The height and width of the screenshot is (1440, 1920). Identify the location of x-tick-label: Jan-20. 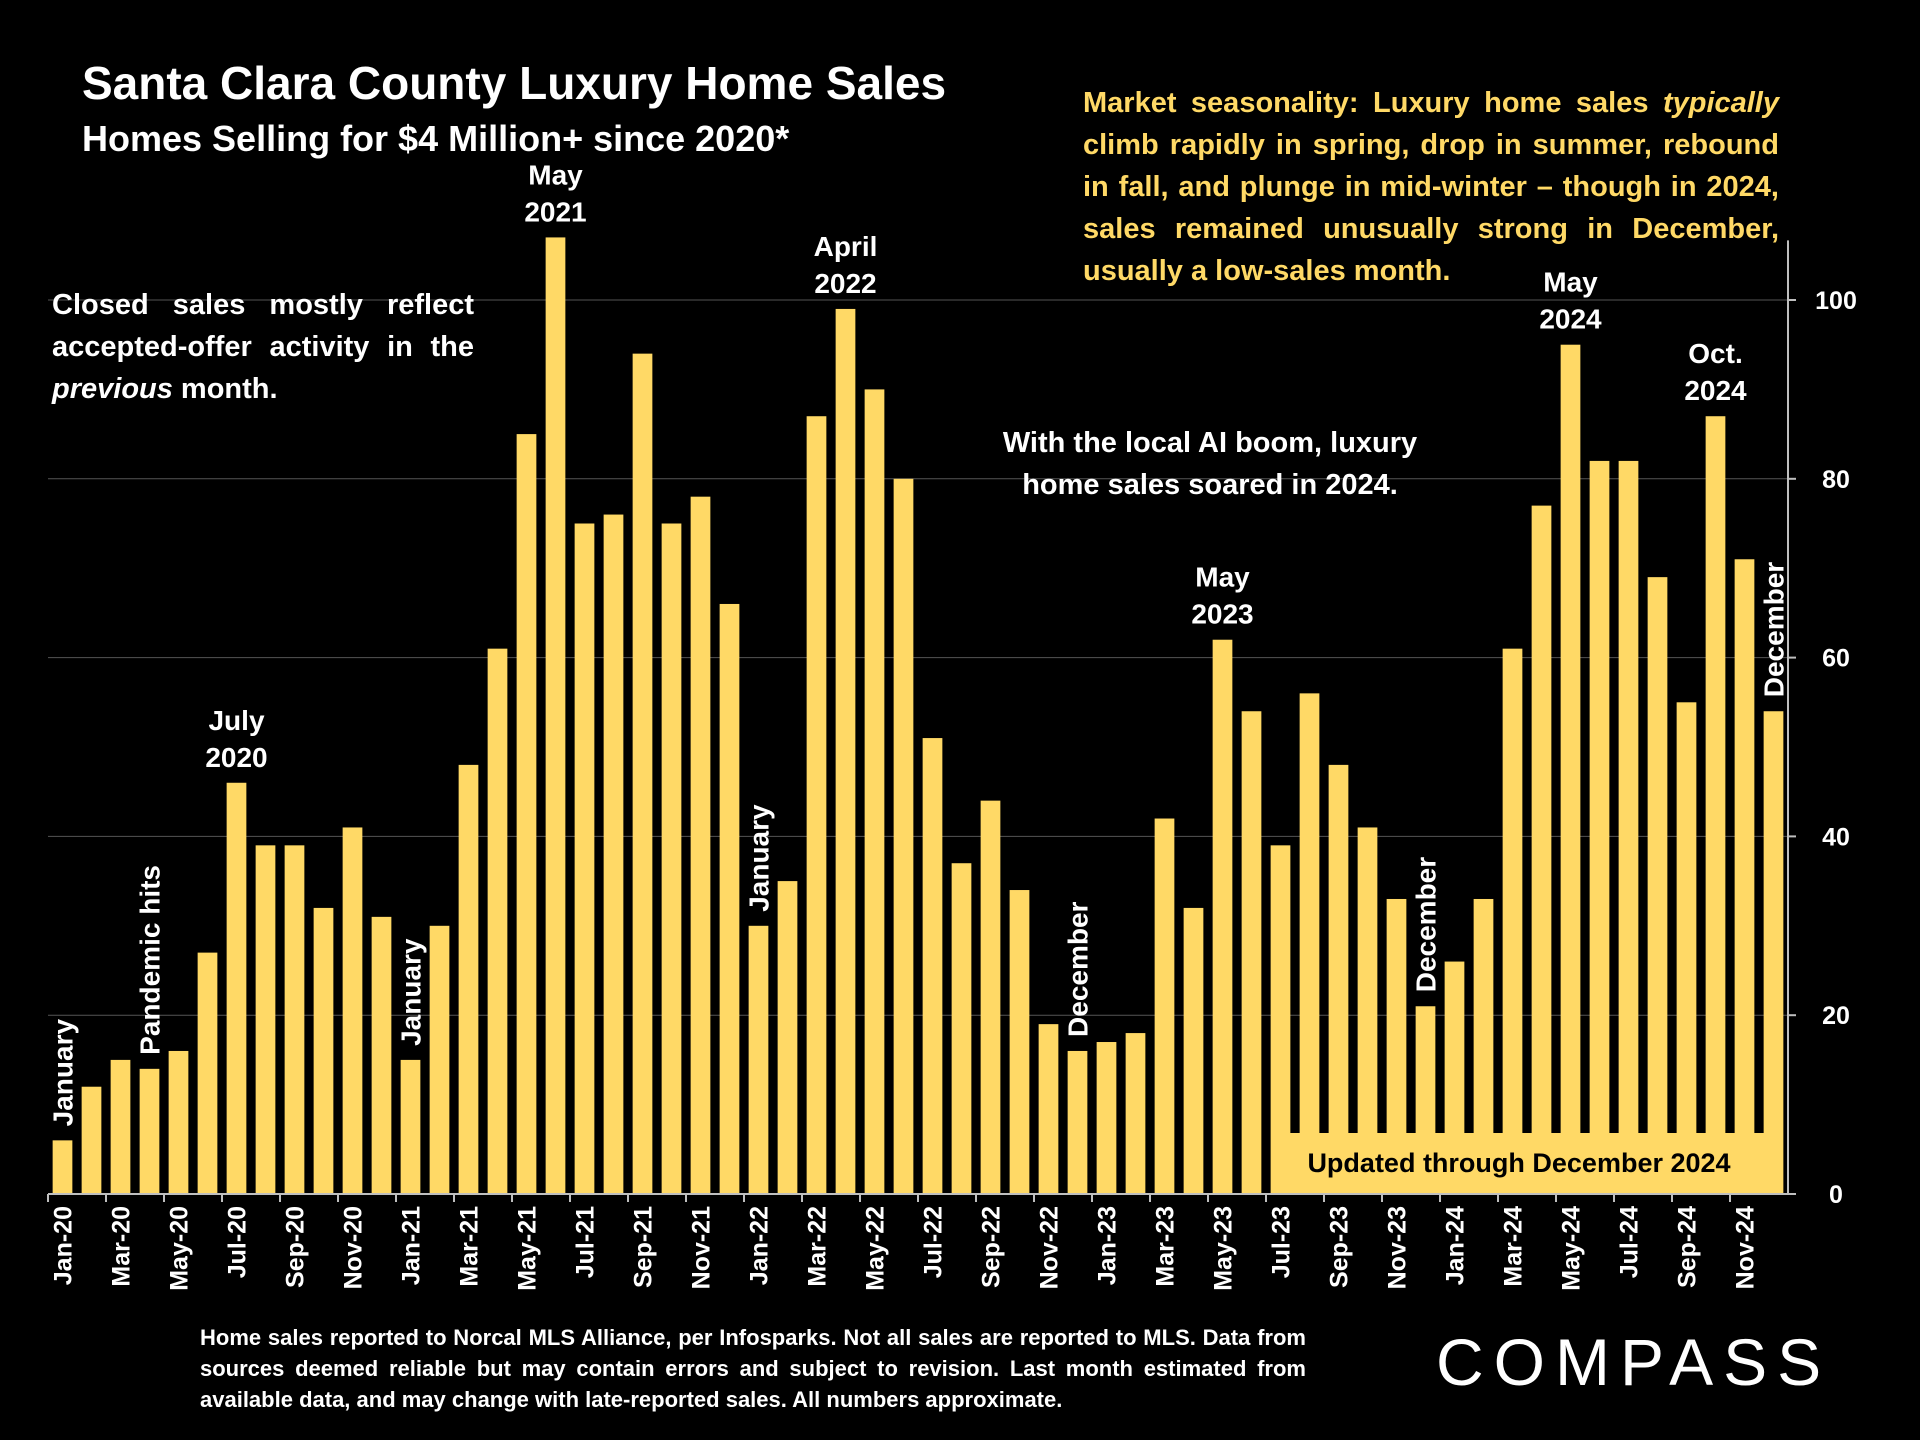
(64, 1245).